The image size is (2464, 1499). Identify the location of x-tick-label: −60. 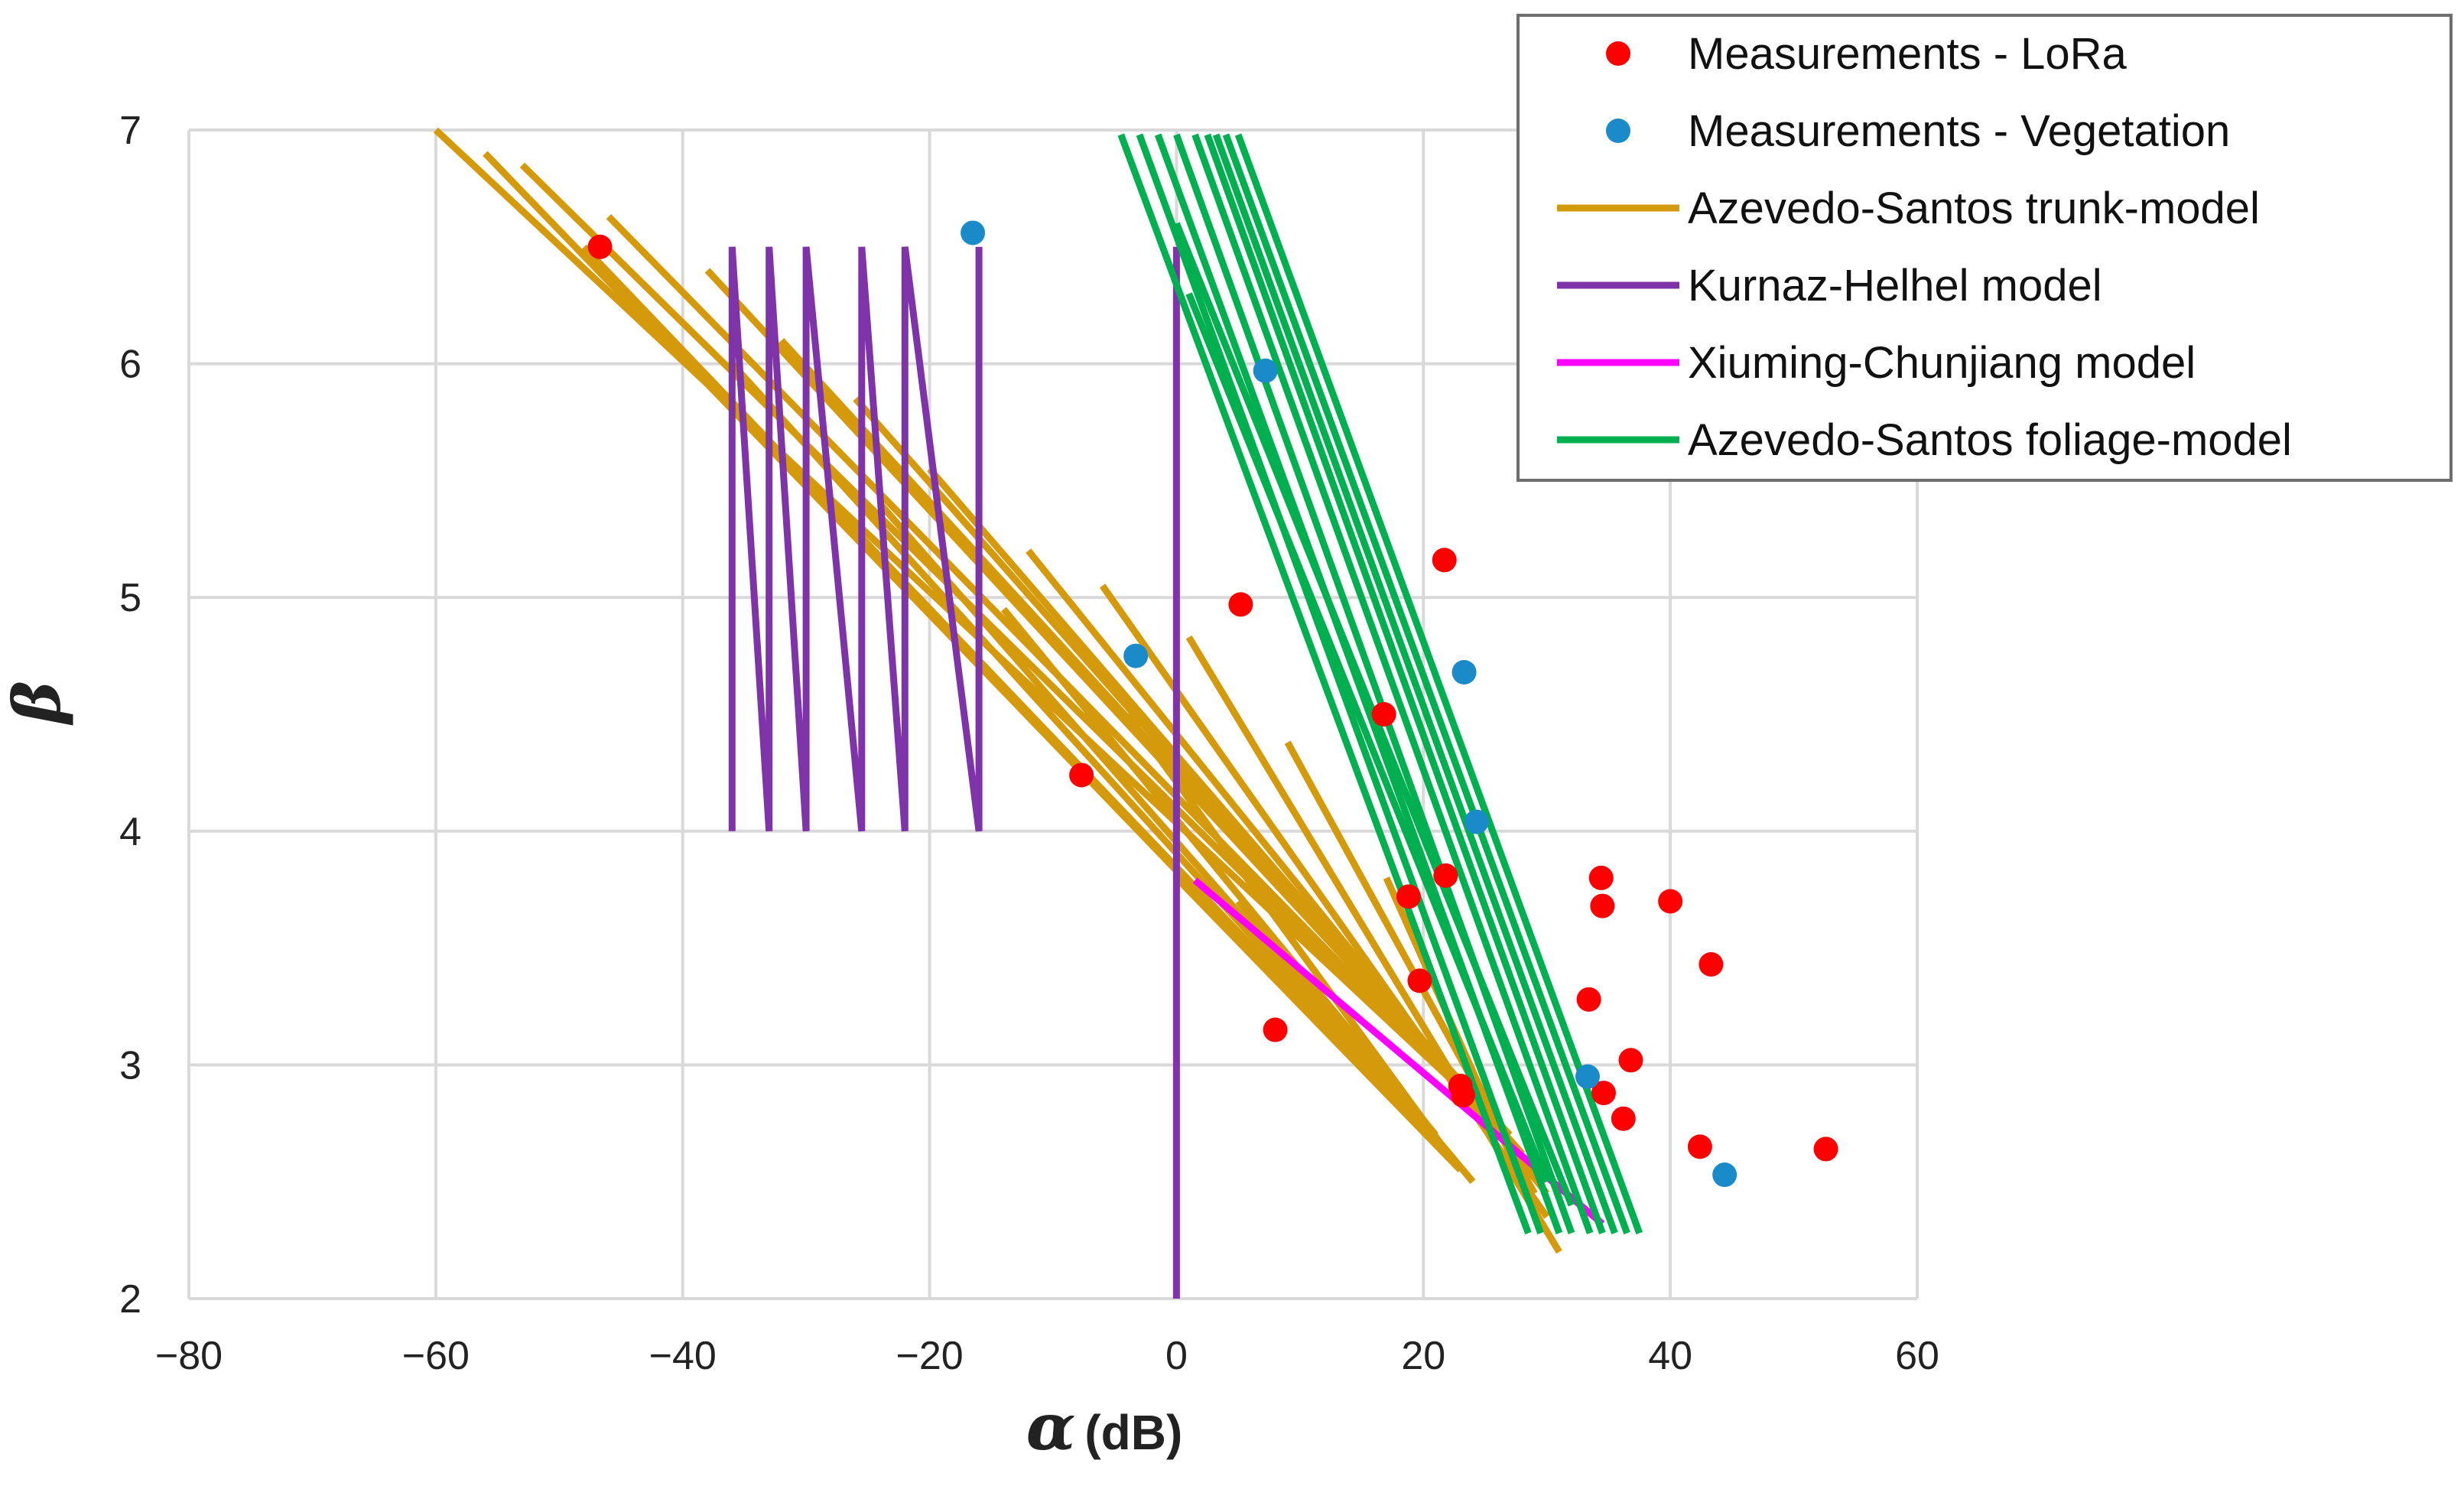
(436, 1356).